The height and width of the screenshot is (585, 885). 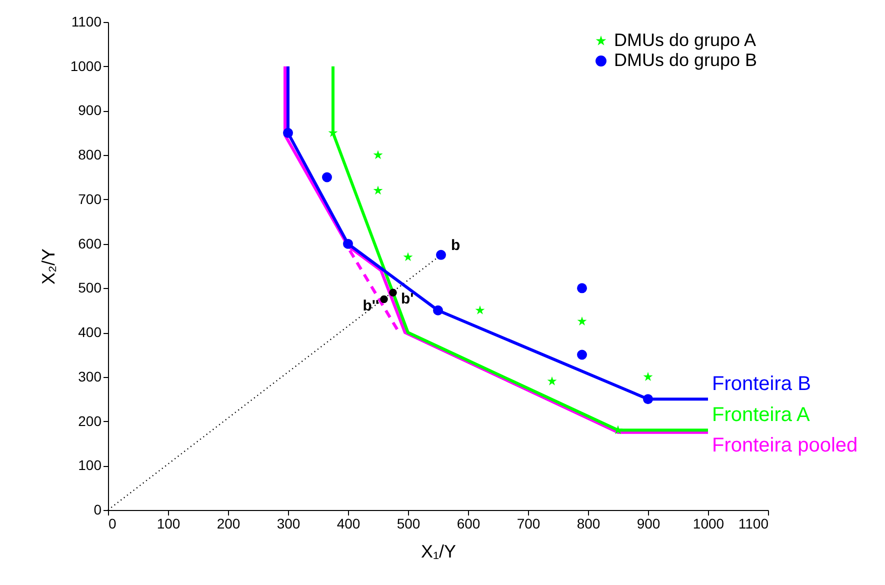 What do you see at coordinates (753, 524) in the screenshot?
I see `x-tick-label: 1100` at bounding box center [753, 524].